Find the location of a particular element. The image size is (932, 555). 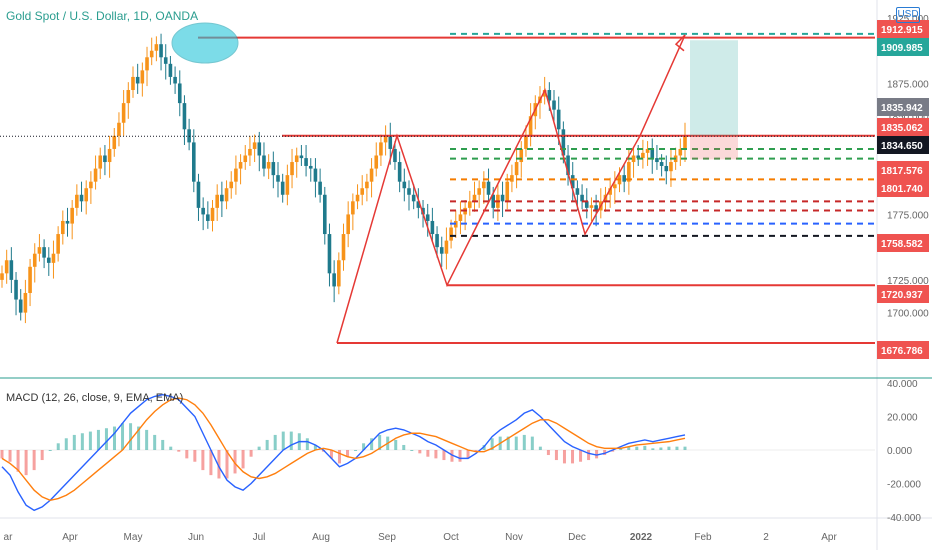

chart-title: Gold Spot / U.S. Dollar, 1D, OANDA is located at coordinates (102, 16).